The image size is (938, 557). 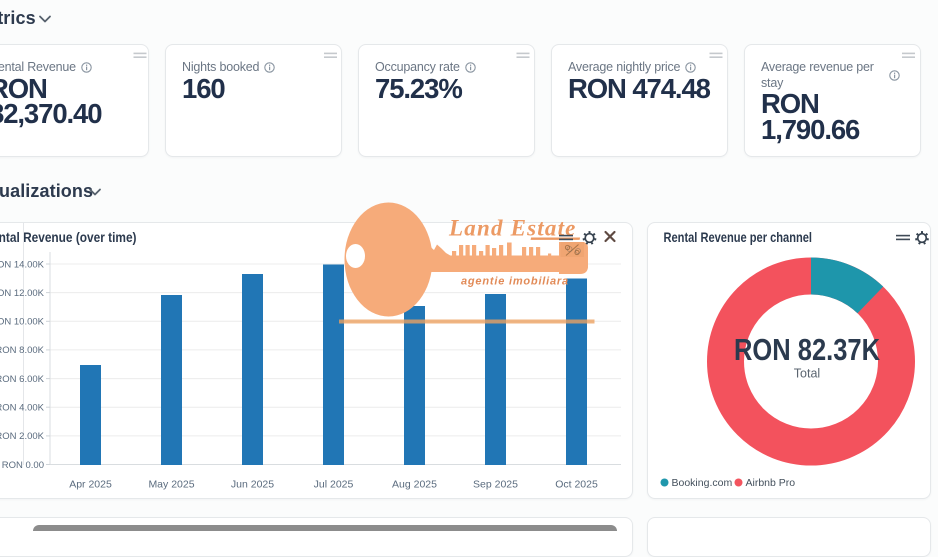 I want to click on svg-text: Apr 2025, so click(x=90, y=485).